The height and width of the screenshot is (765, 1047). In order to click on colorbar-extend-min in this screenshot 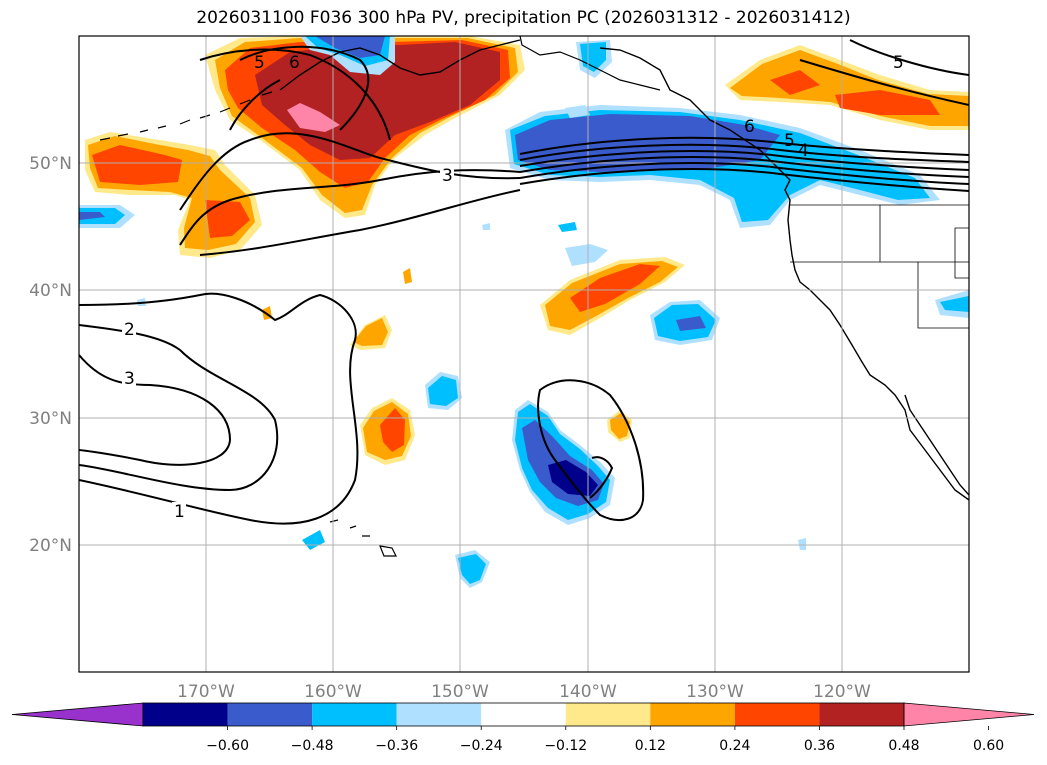, I will do `click(77, 714)`.